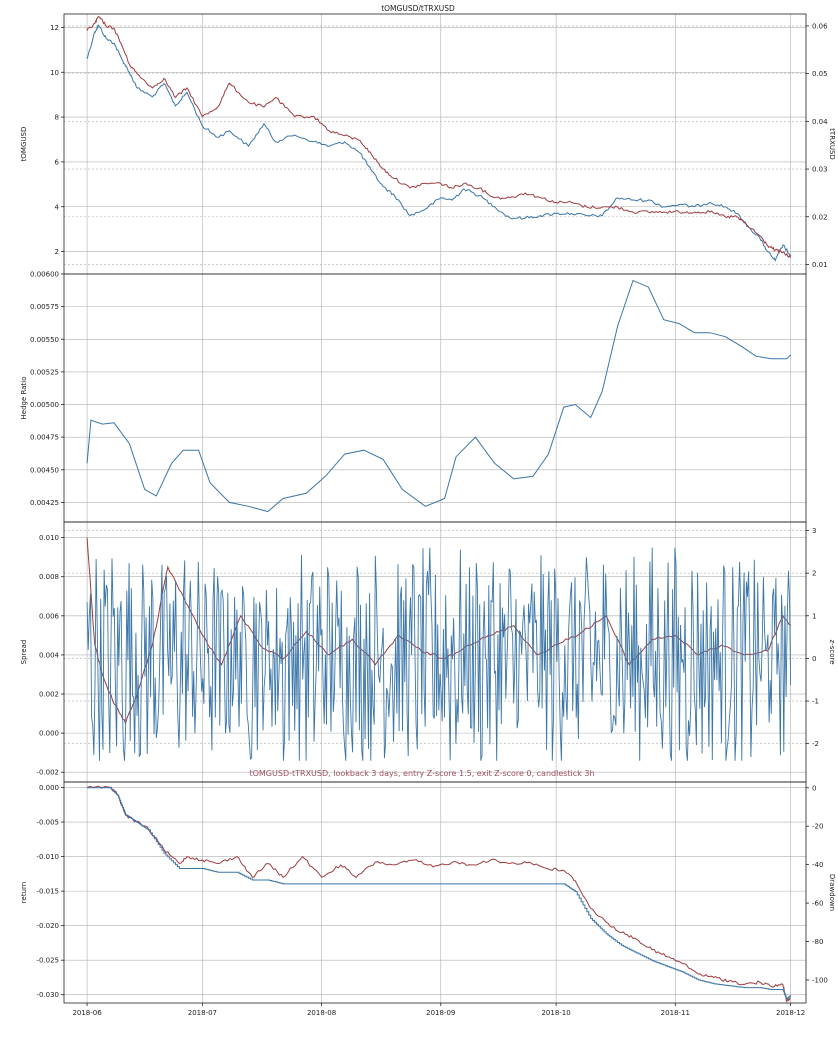 This screenshot has height=1048, width=838. What do you see at coordinates (49, 577) in the screenshot?
I see `y-tick-label: 0.008` at bounding box center [49, 577].